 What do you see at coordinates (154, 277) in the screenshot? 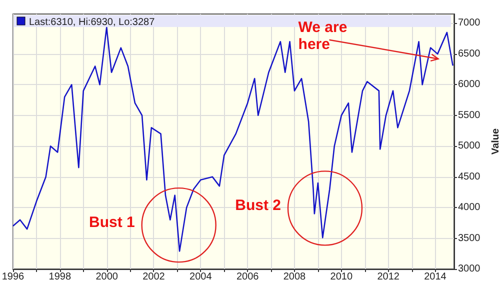
I see `x-tick-label: 2002` at bounding box center [154, 277].